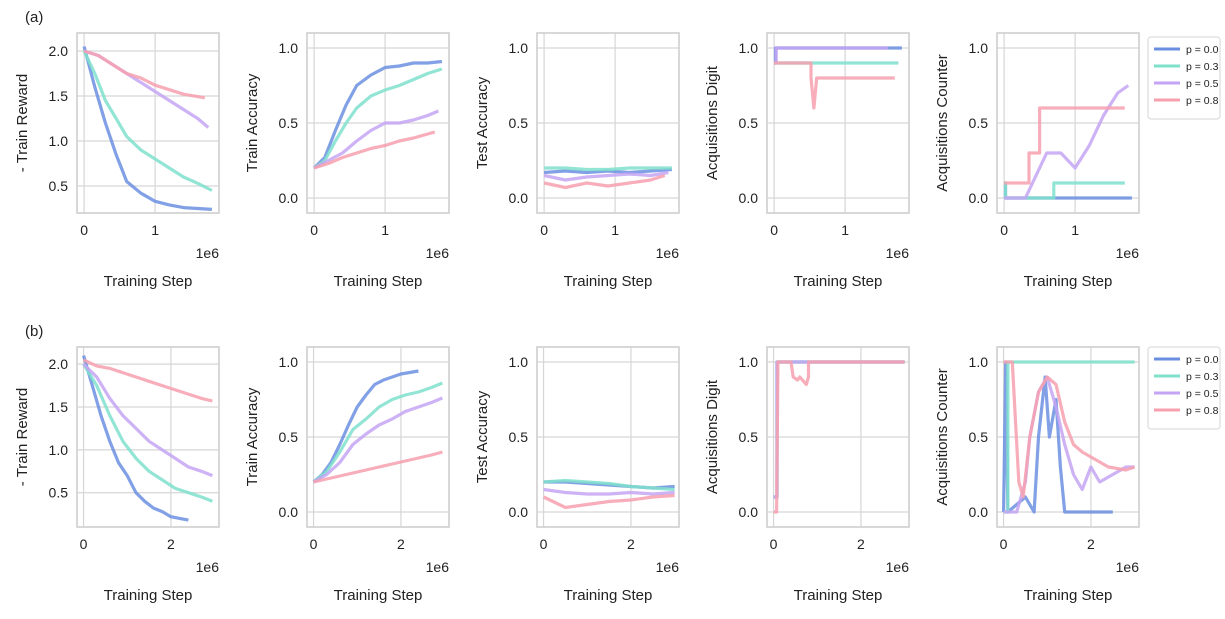 The image size is (1225, 619). What do you see at coordinates (34, 17) in the screenshot?
I see `row-label-a: (a)` at bounding box center [34, 17].